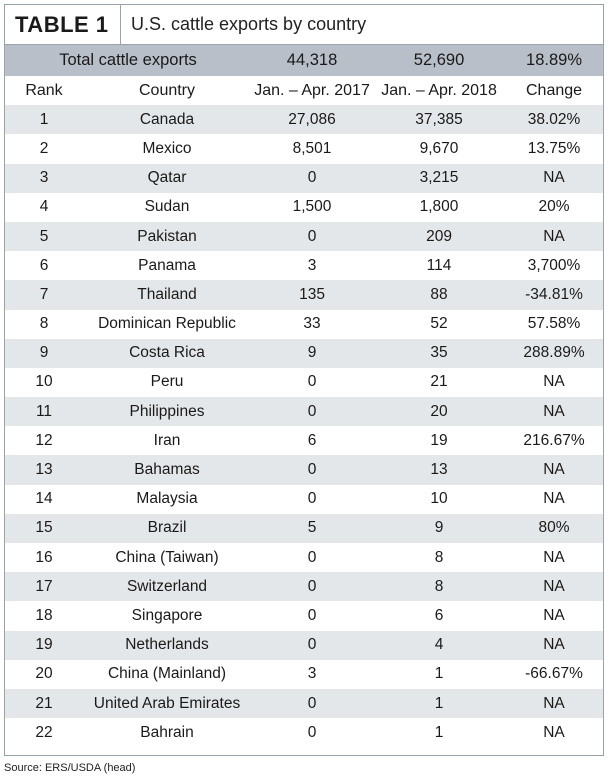 The width and height of the screenshot is (610, 781). What do you see at coordinates (439, 178) in the screenshot?
I see `cell-2018: 3,215` at bounding box center [439, 178].